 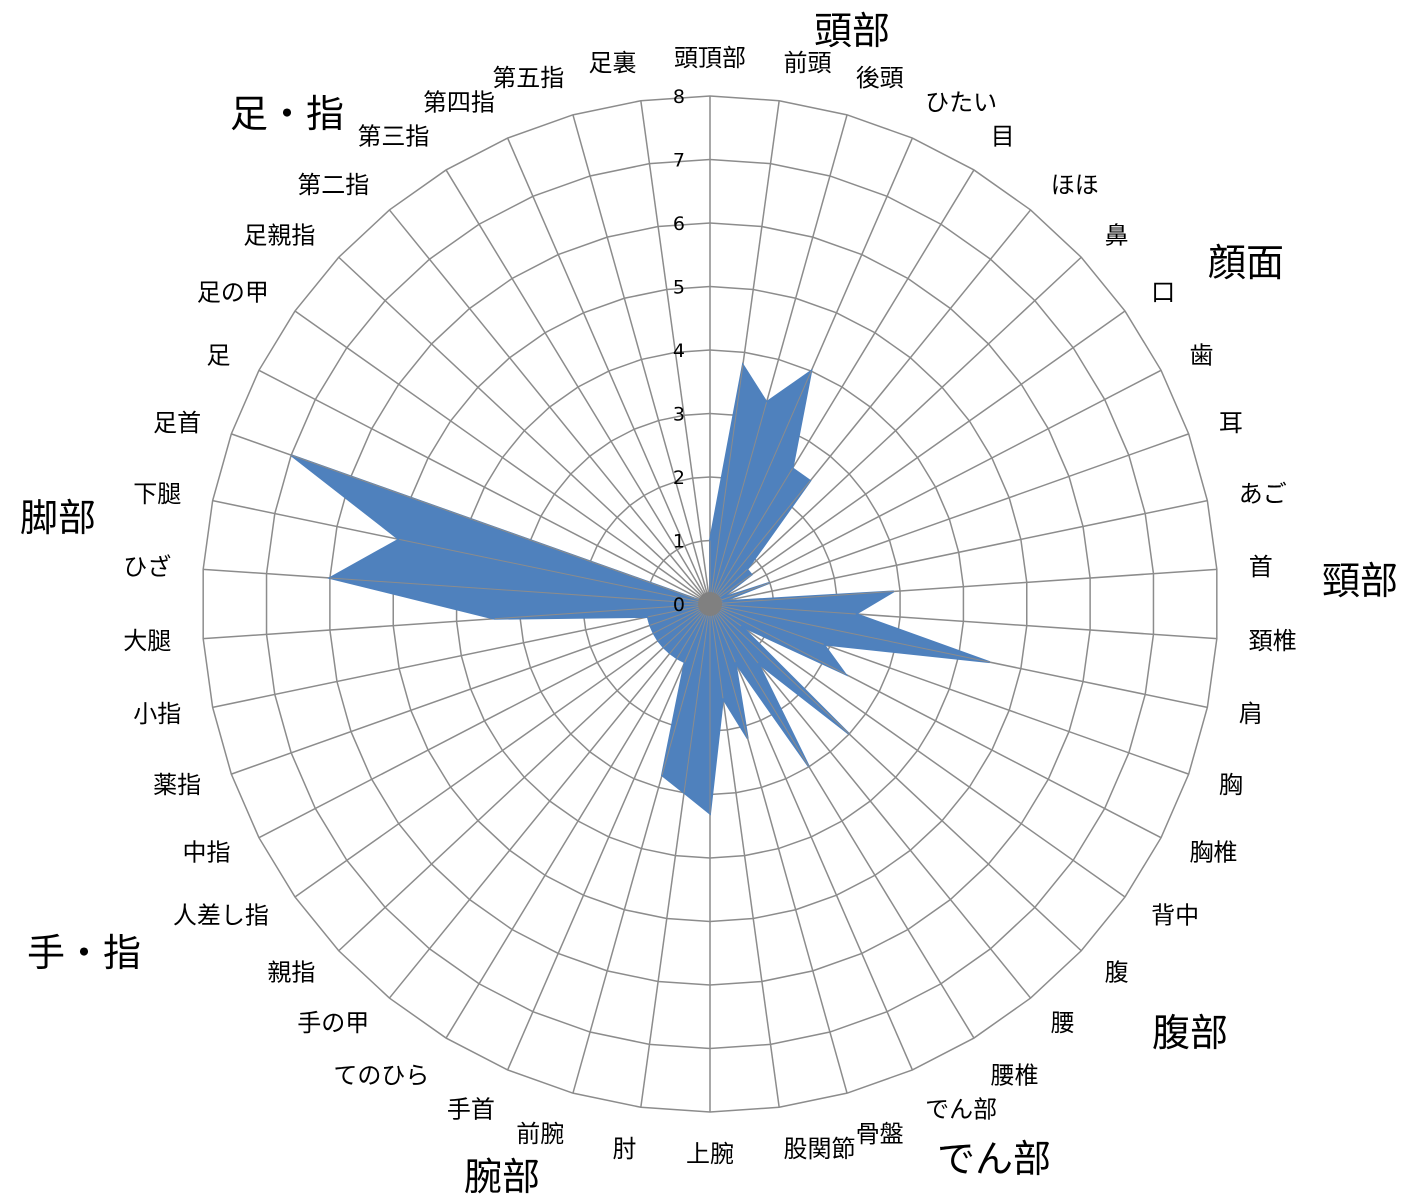 I want to click on category-label: 手首, so click(x=471, y=1109).